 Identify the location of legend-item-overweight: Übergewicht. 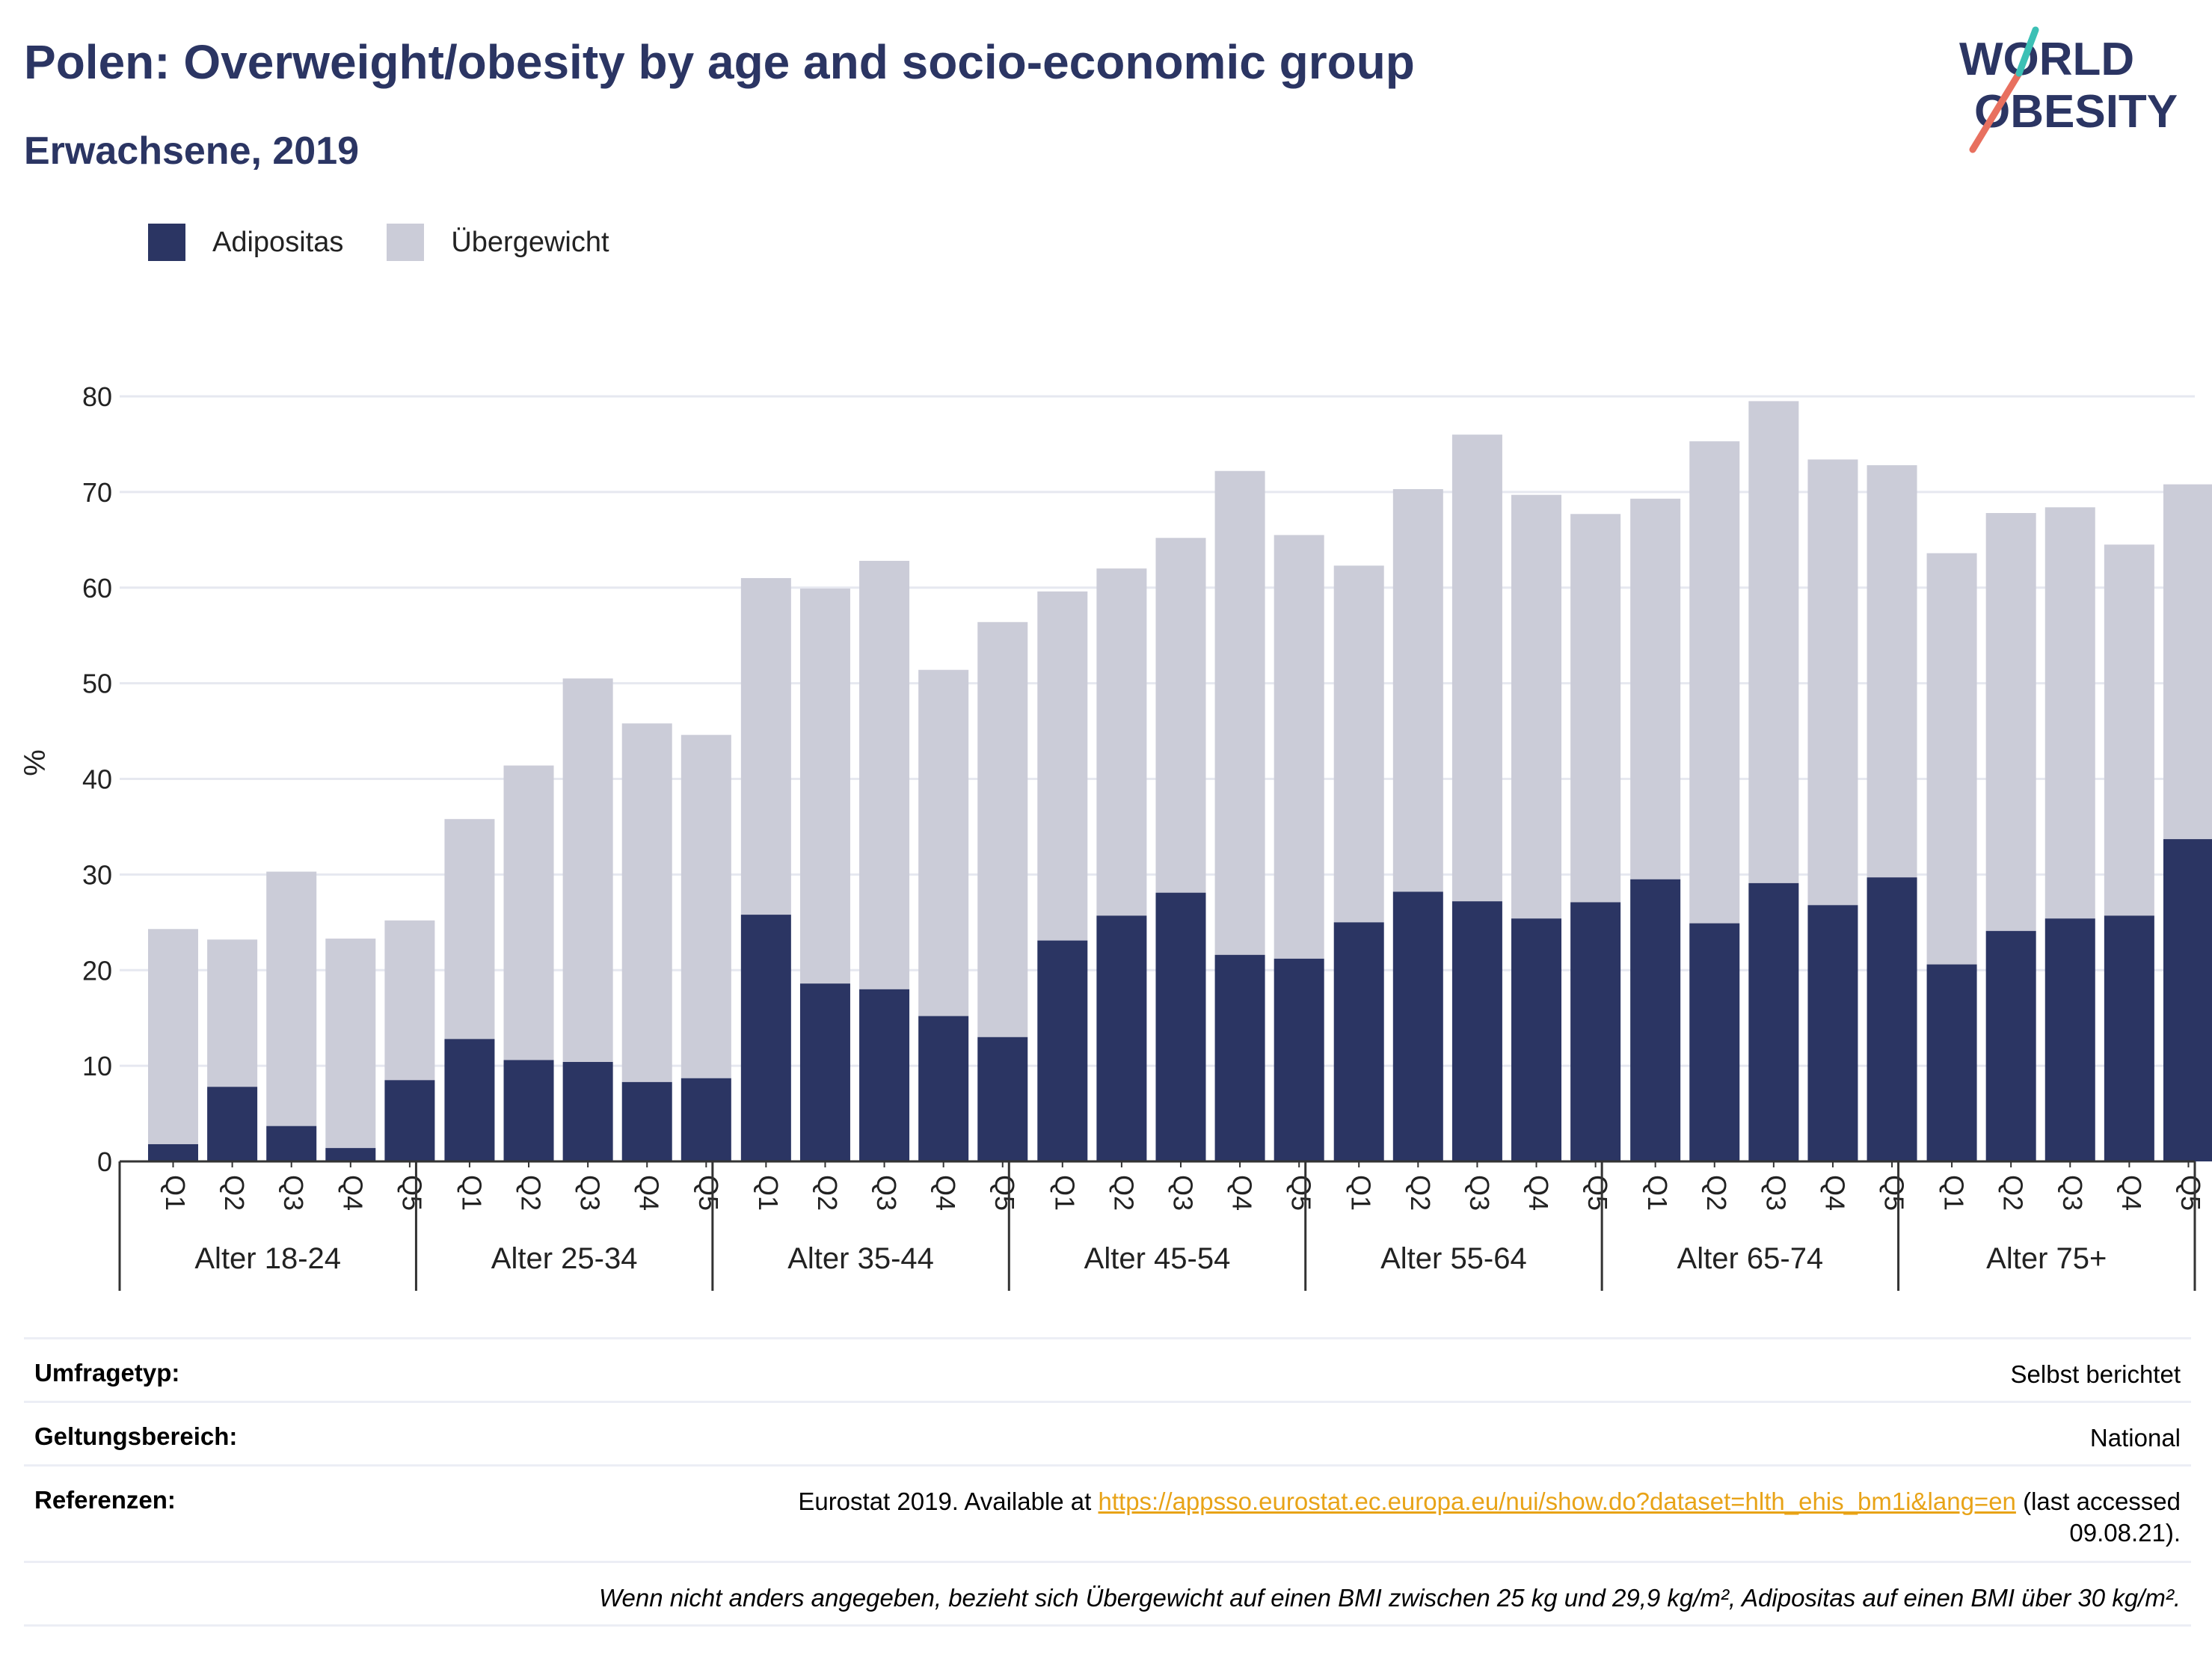
(498, 242).